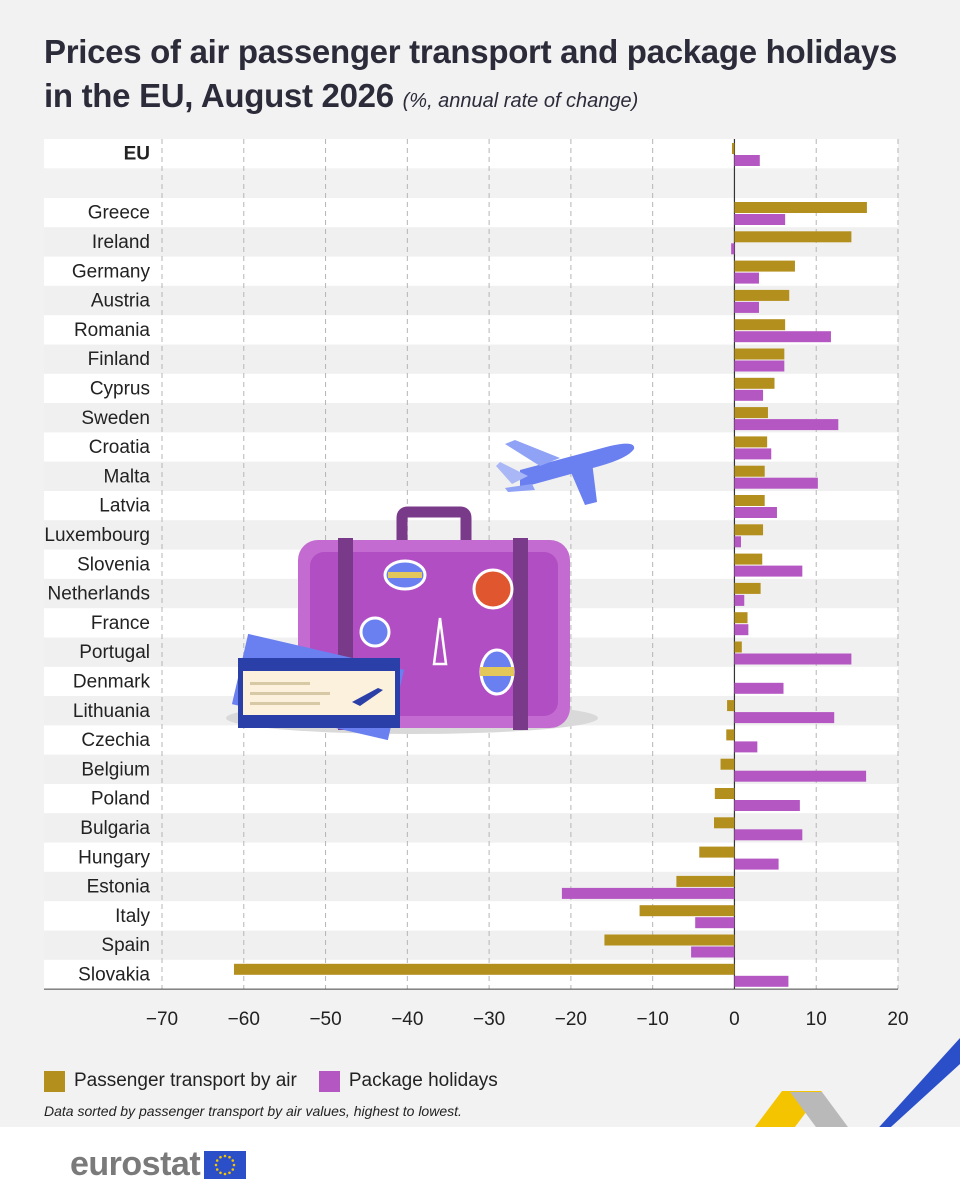 This screenshot has width=960, height=1200. Describe the element at coordinates (114, 652) in the screenshot. I see `category-label: Portugal` at that location.